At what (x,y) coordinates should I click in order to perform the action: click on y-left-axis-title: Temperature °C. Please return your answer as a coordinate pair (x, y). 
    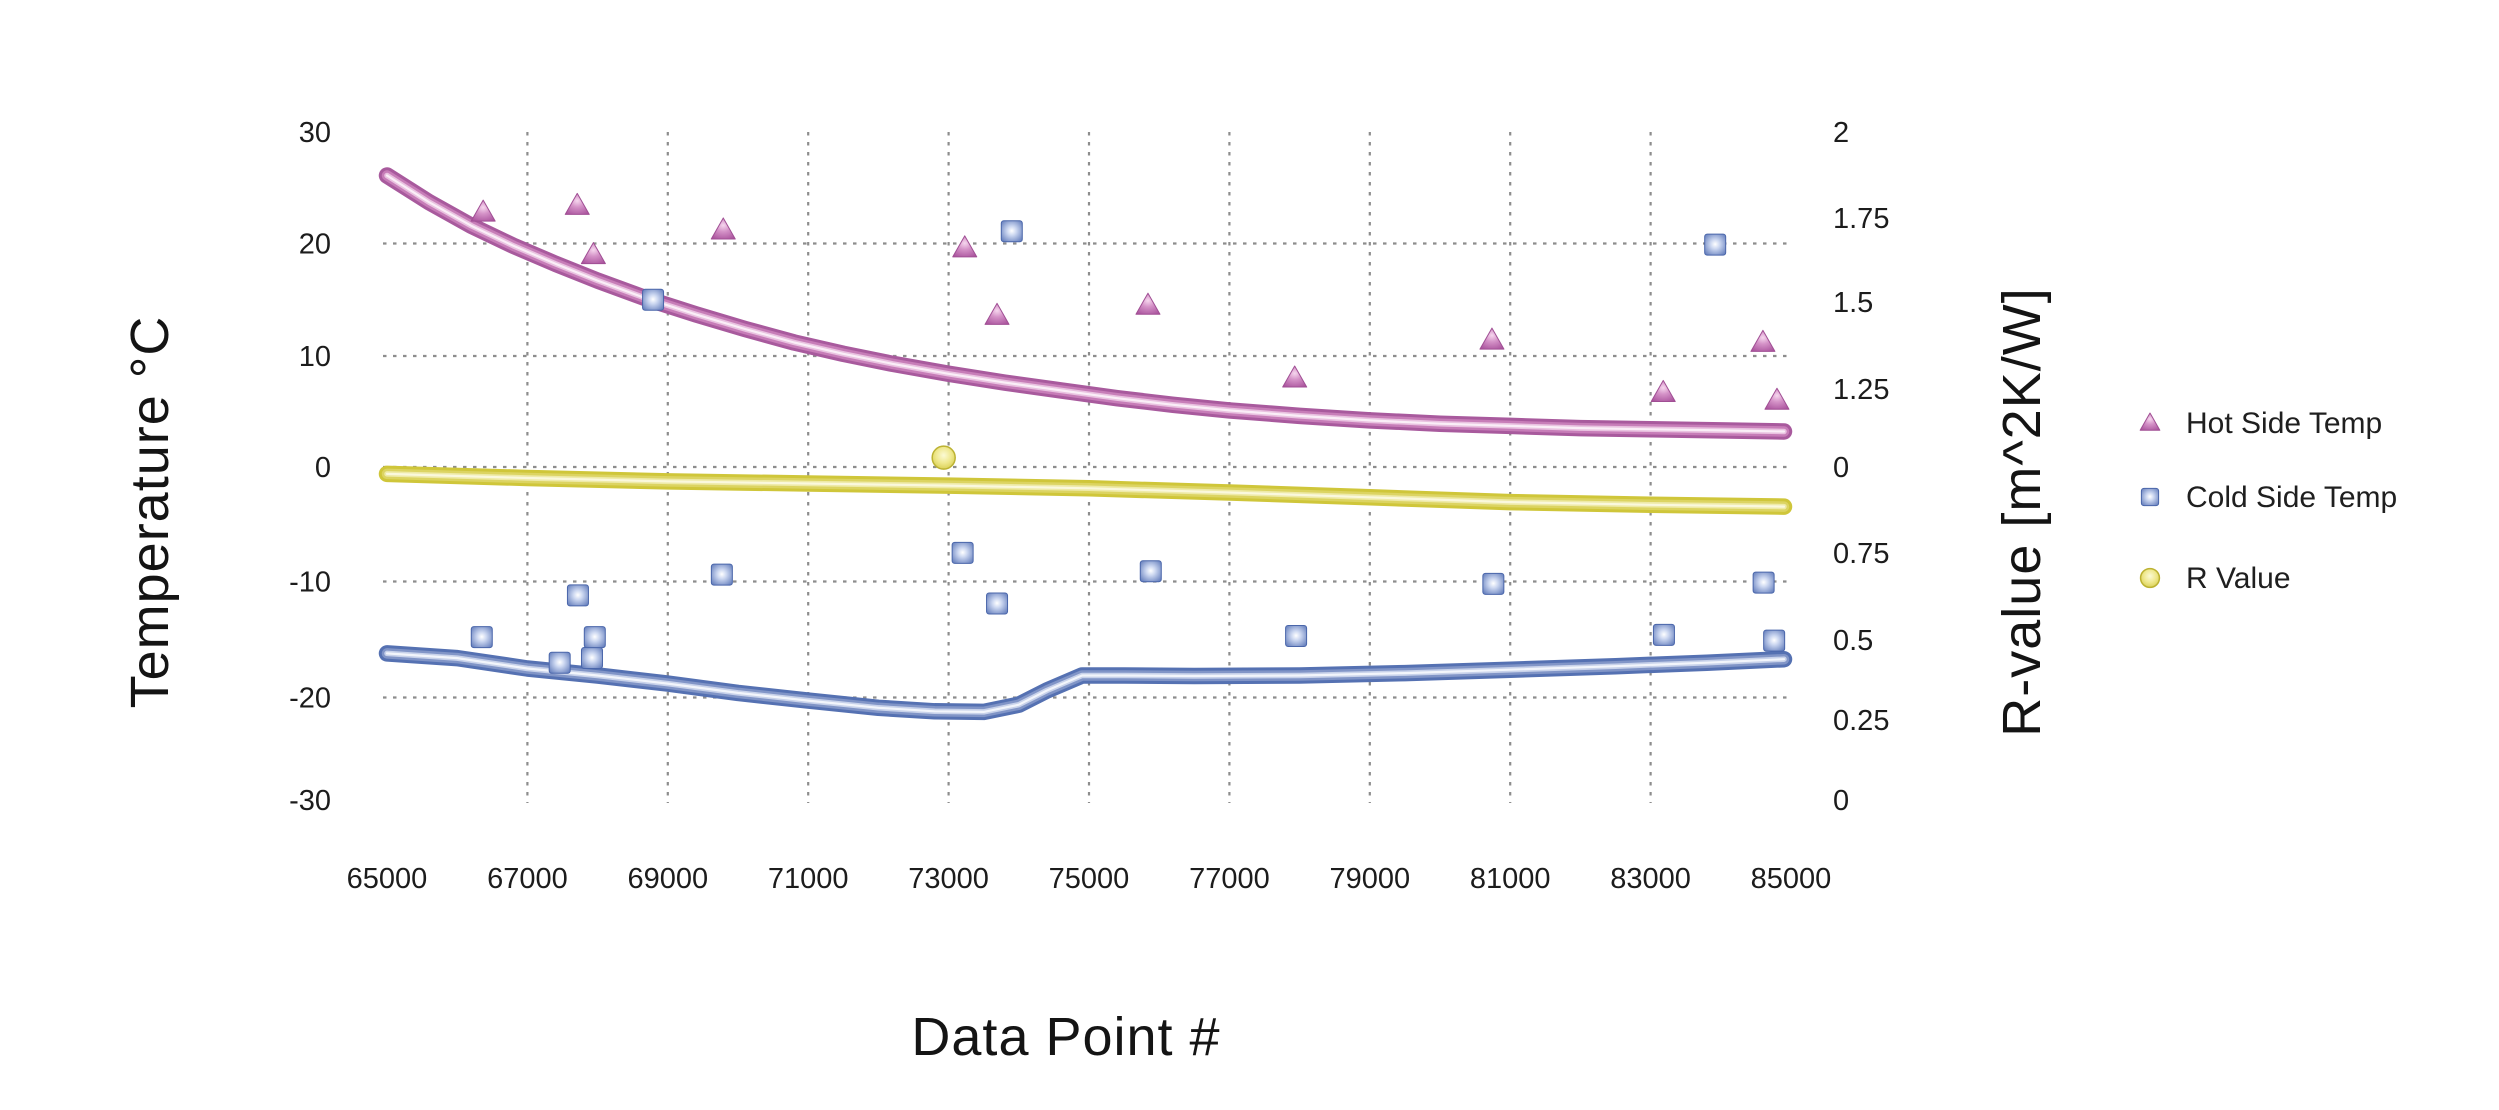
    Looking at the image, I should click on (150, 512).